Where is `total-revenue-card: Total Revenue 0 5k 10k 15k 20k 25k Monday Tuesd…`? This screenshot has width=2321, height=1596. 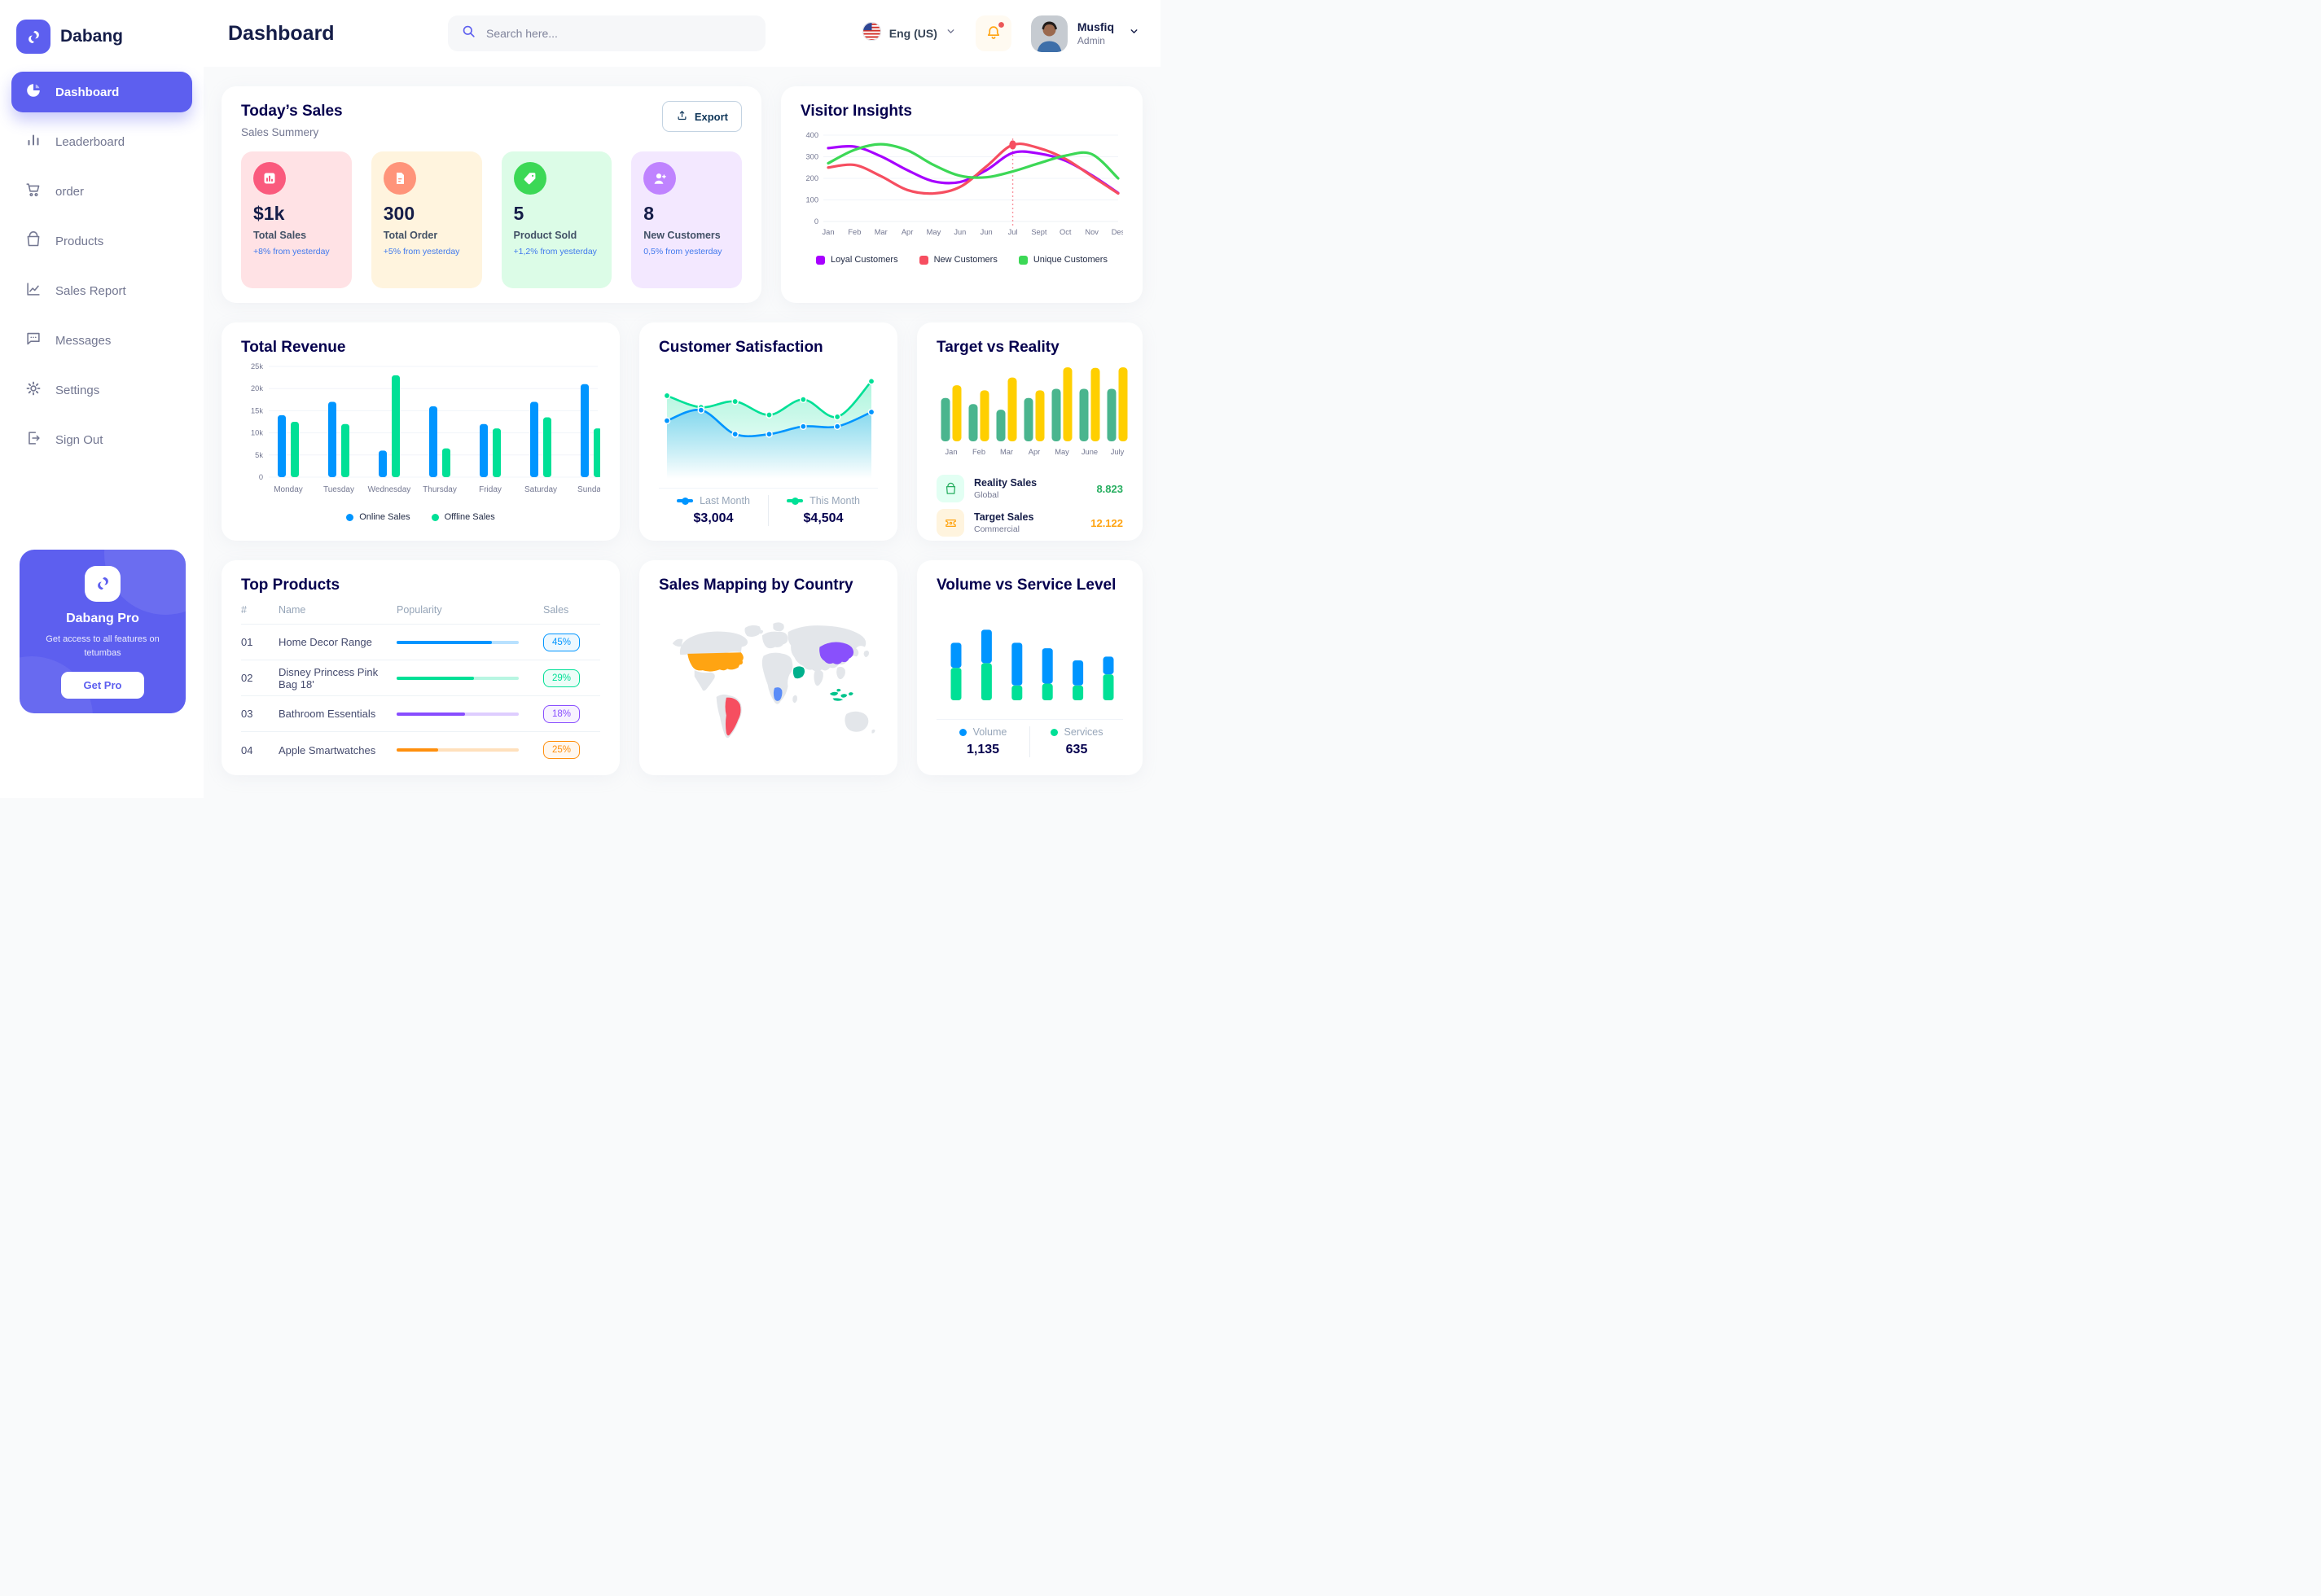 total-revenue-card: Total Revenue 0 5k 10k 15k 20k 25k Monday Tuesd… is located at coordinates (421, 431).